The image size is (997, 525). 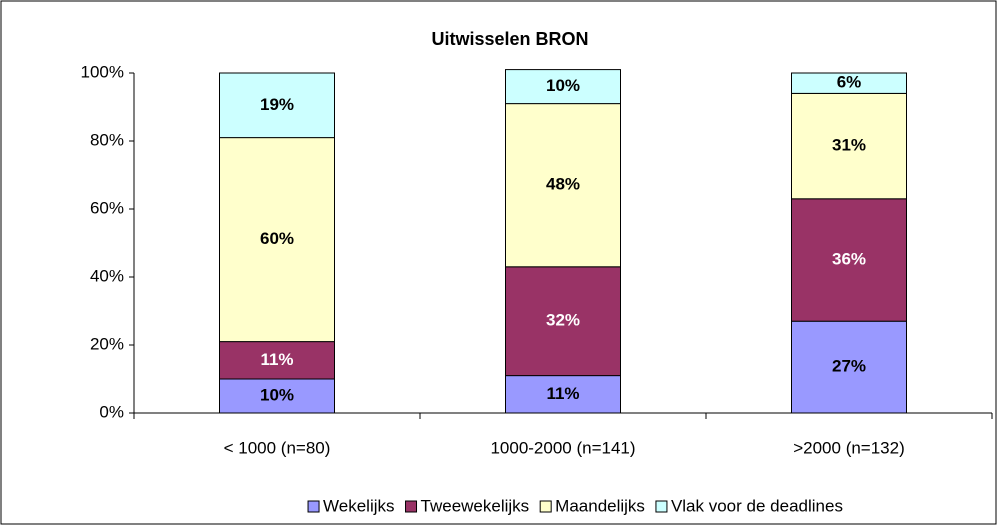 I want to click on x-tick-label: < 1000 (n=80), so click(x=277, y=447).